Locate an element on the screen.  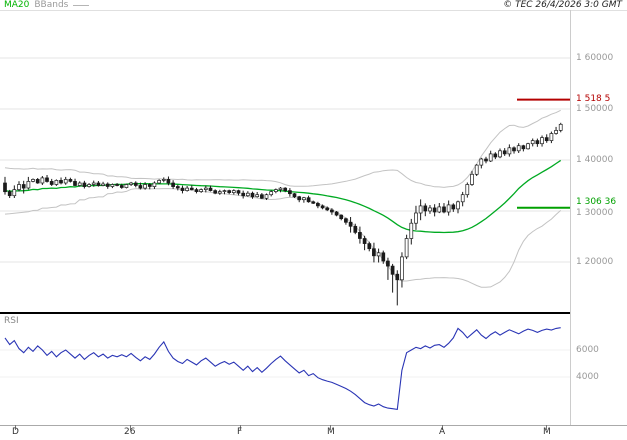
legend: MA20 BBands is located at coordinates (47, 5).